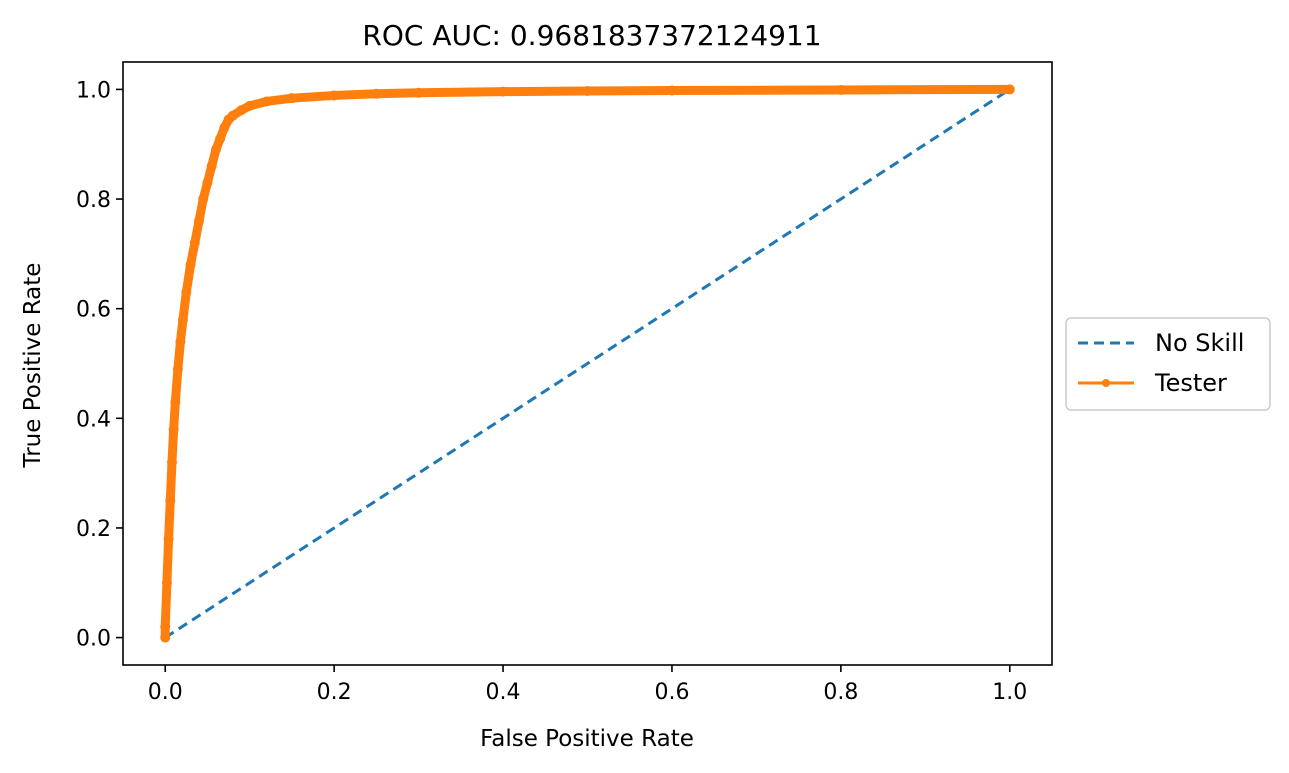 The width and height of the screenshot is (1289, 773). What do you see at coordinates (840, 692) in the screenshot?
I see `x-tick-label: 0.8` at bounding box center [840, 692].